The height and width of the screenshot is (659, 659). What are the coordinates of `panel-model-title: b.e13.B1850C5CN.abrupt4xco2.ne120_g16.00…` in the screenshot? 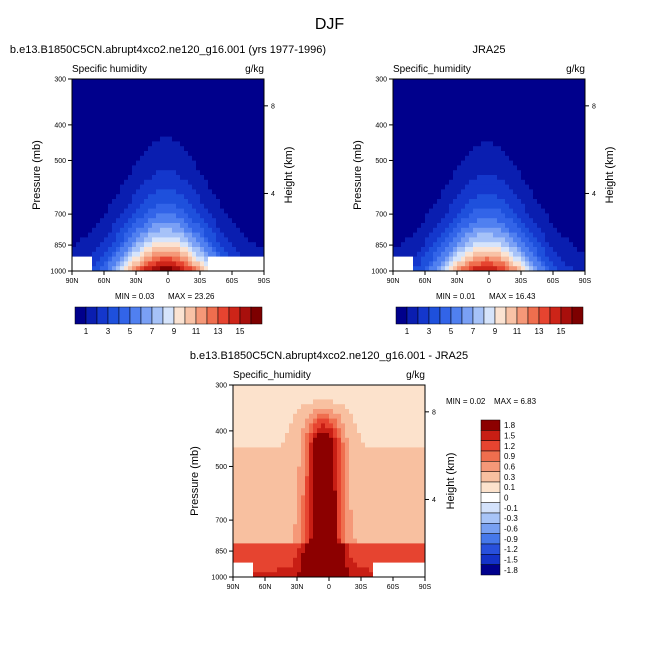 It's located at (168, 50).